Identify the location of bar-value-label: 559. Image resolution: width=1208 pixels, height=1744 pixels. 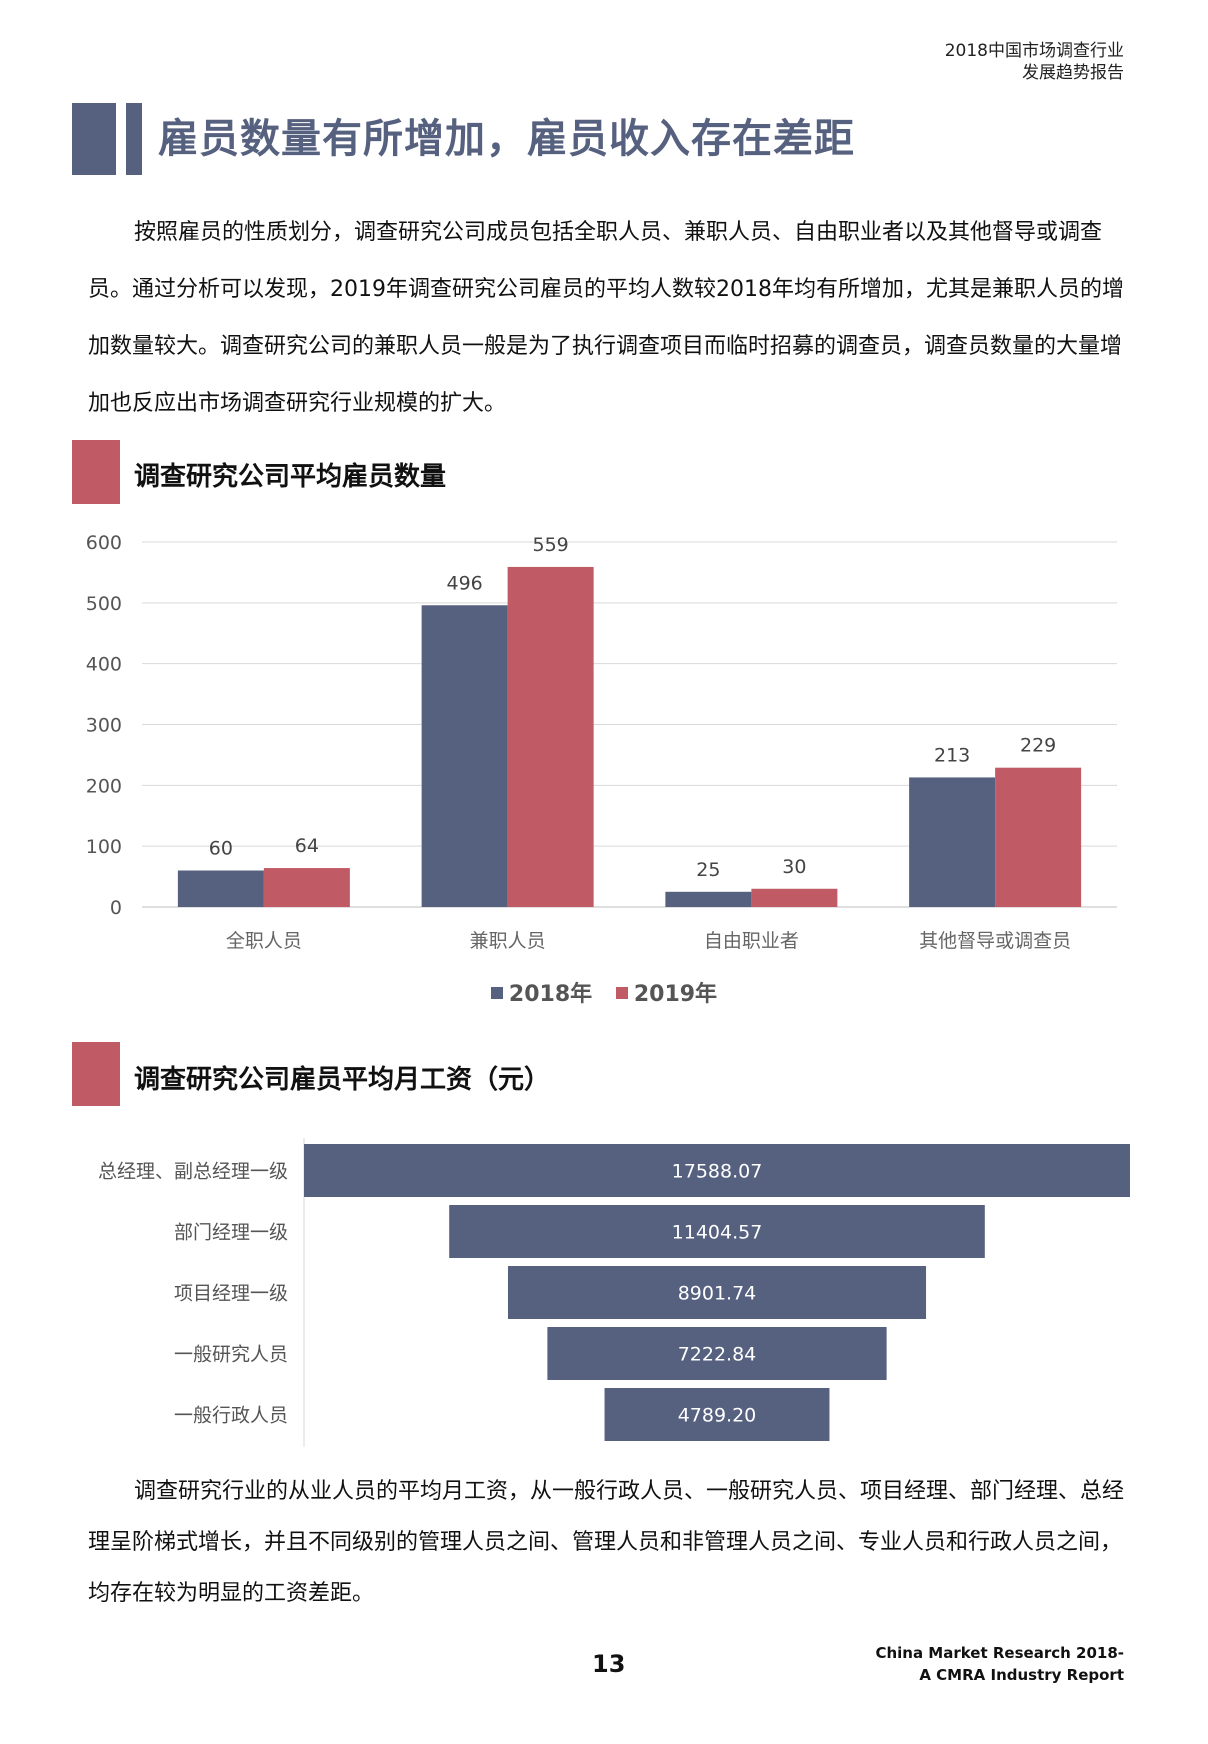
(550, 545).